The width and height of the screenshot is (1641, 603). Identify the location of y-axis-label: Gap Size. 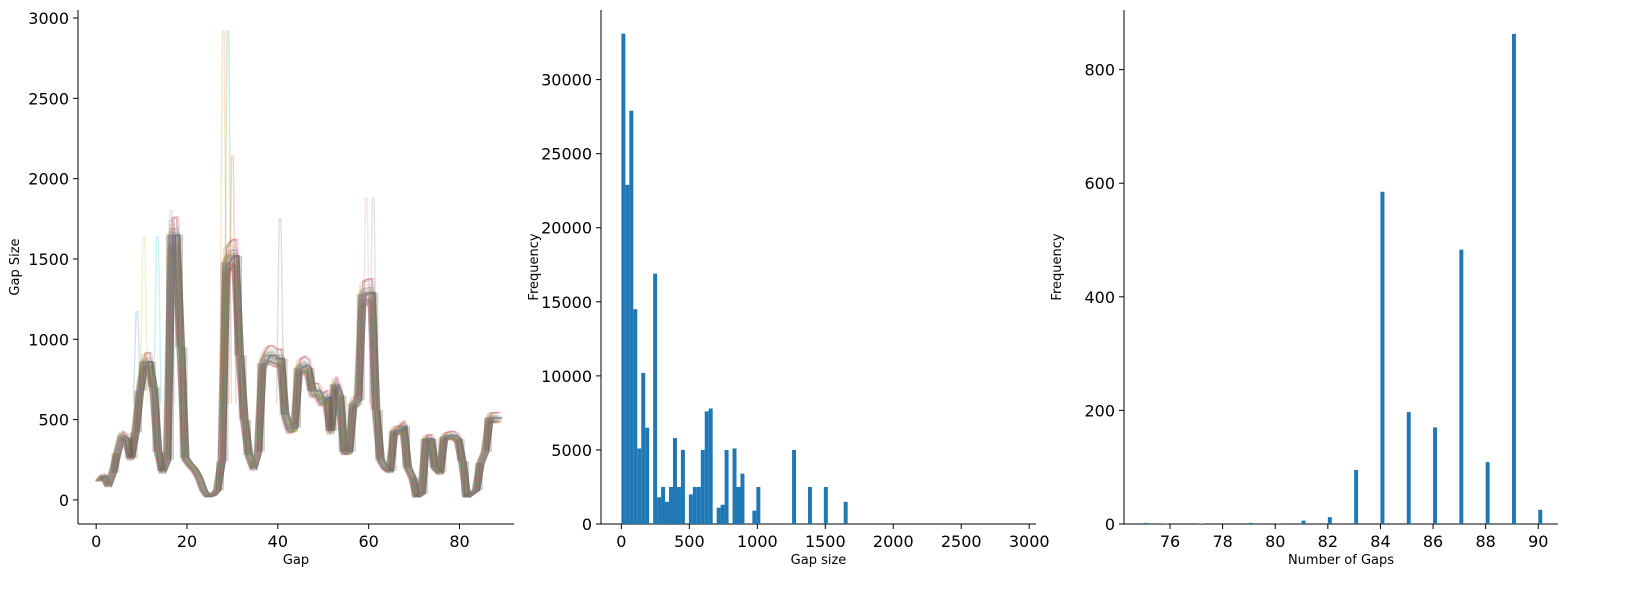
(15, 266).